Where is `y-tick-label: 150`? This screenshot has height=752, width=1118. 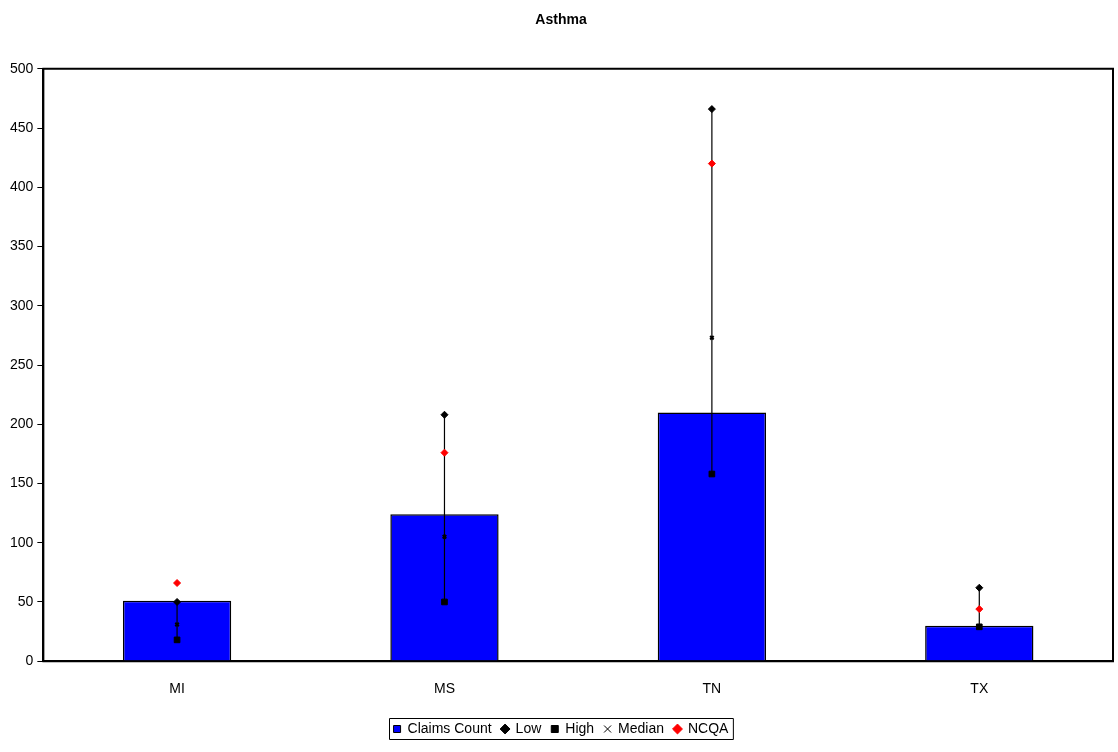
y-tick-label: 150 is located at coordinates (22, 482).